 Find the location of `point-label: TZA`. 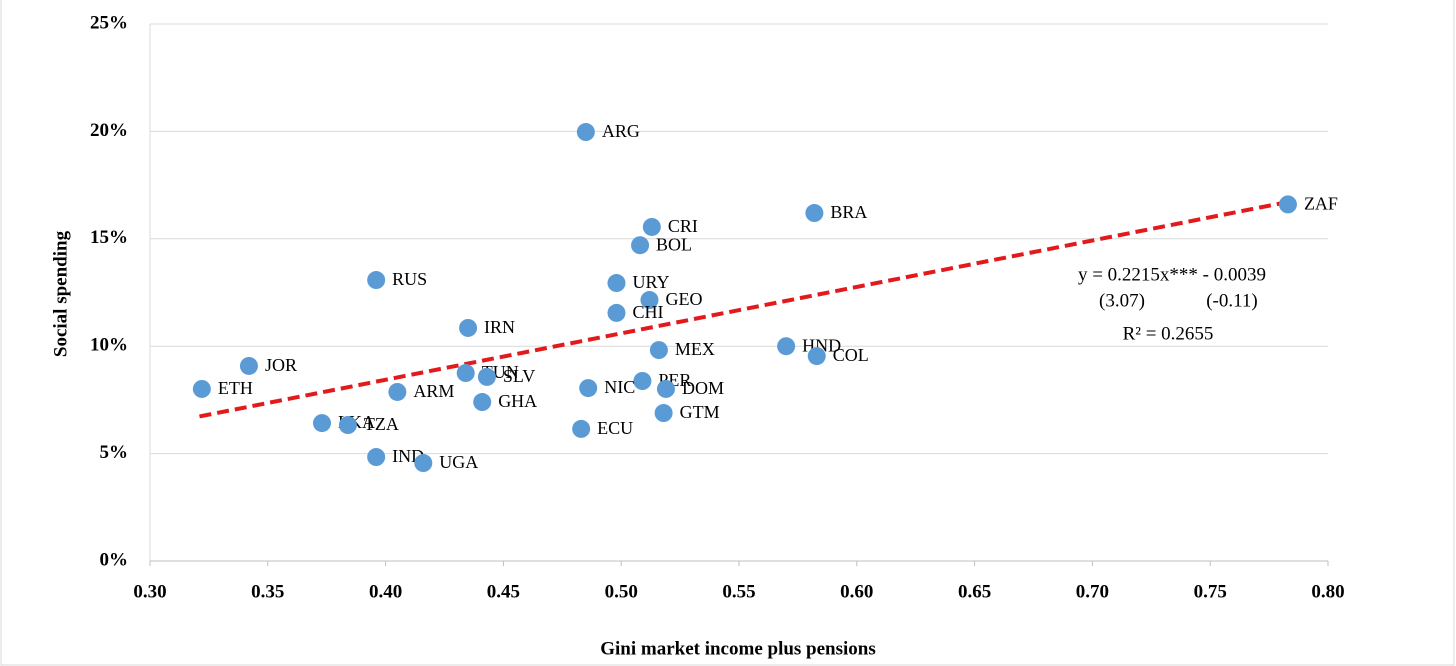

point-label: TZA is located at coordinates (381, 424).